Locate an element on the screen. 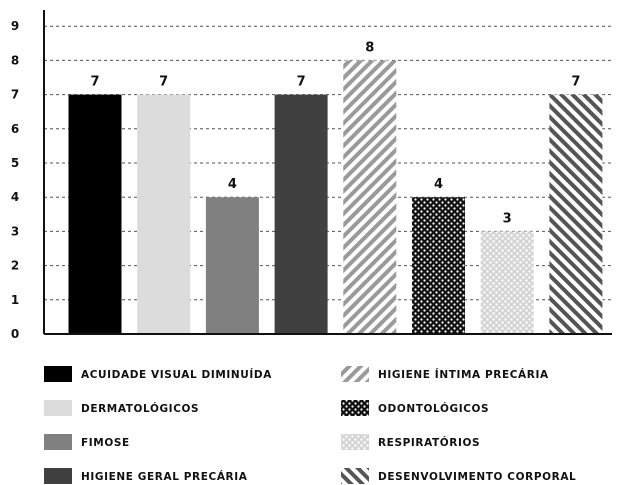  y-tick-label: 9 is located at coordinates (15, 26).